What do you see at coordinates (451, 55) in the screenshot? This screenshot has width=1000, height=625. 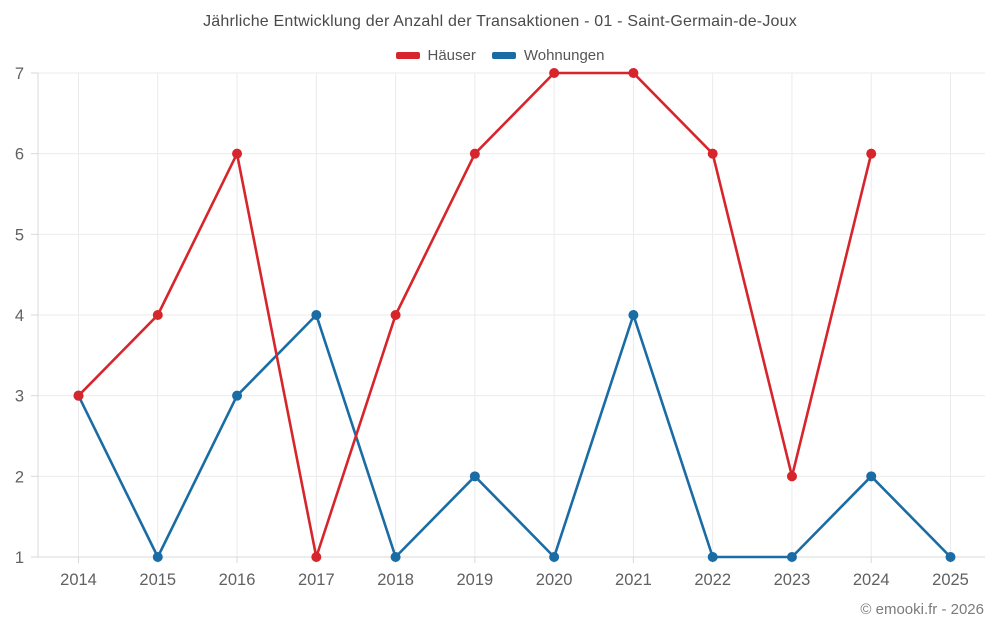 I see `legend-label: Häuser` at bounding box center [451, 55].